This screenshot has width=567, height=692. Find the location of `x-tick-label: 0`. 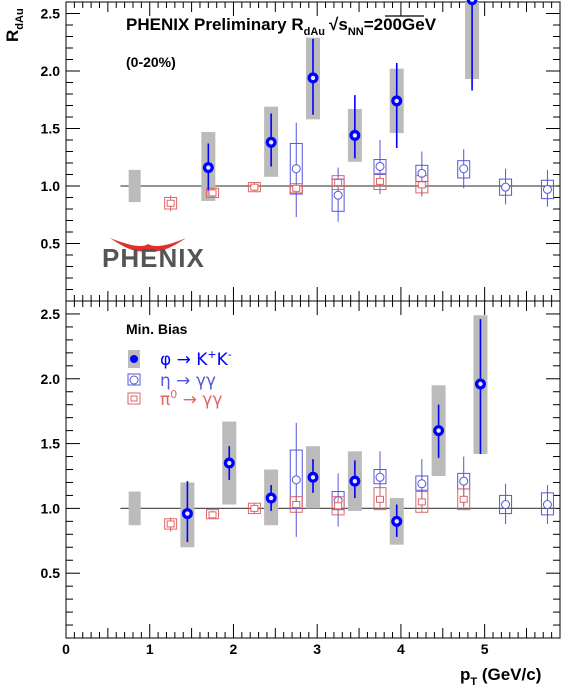

x-tick-label: 0 is located at coordinates (66, 649).